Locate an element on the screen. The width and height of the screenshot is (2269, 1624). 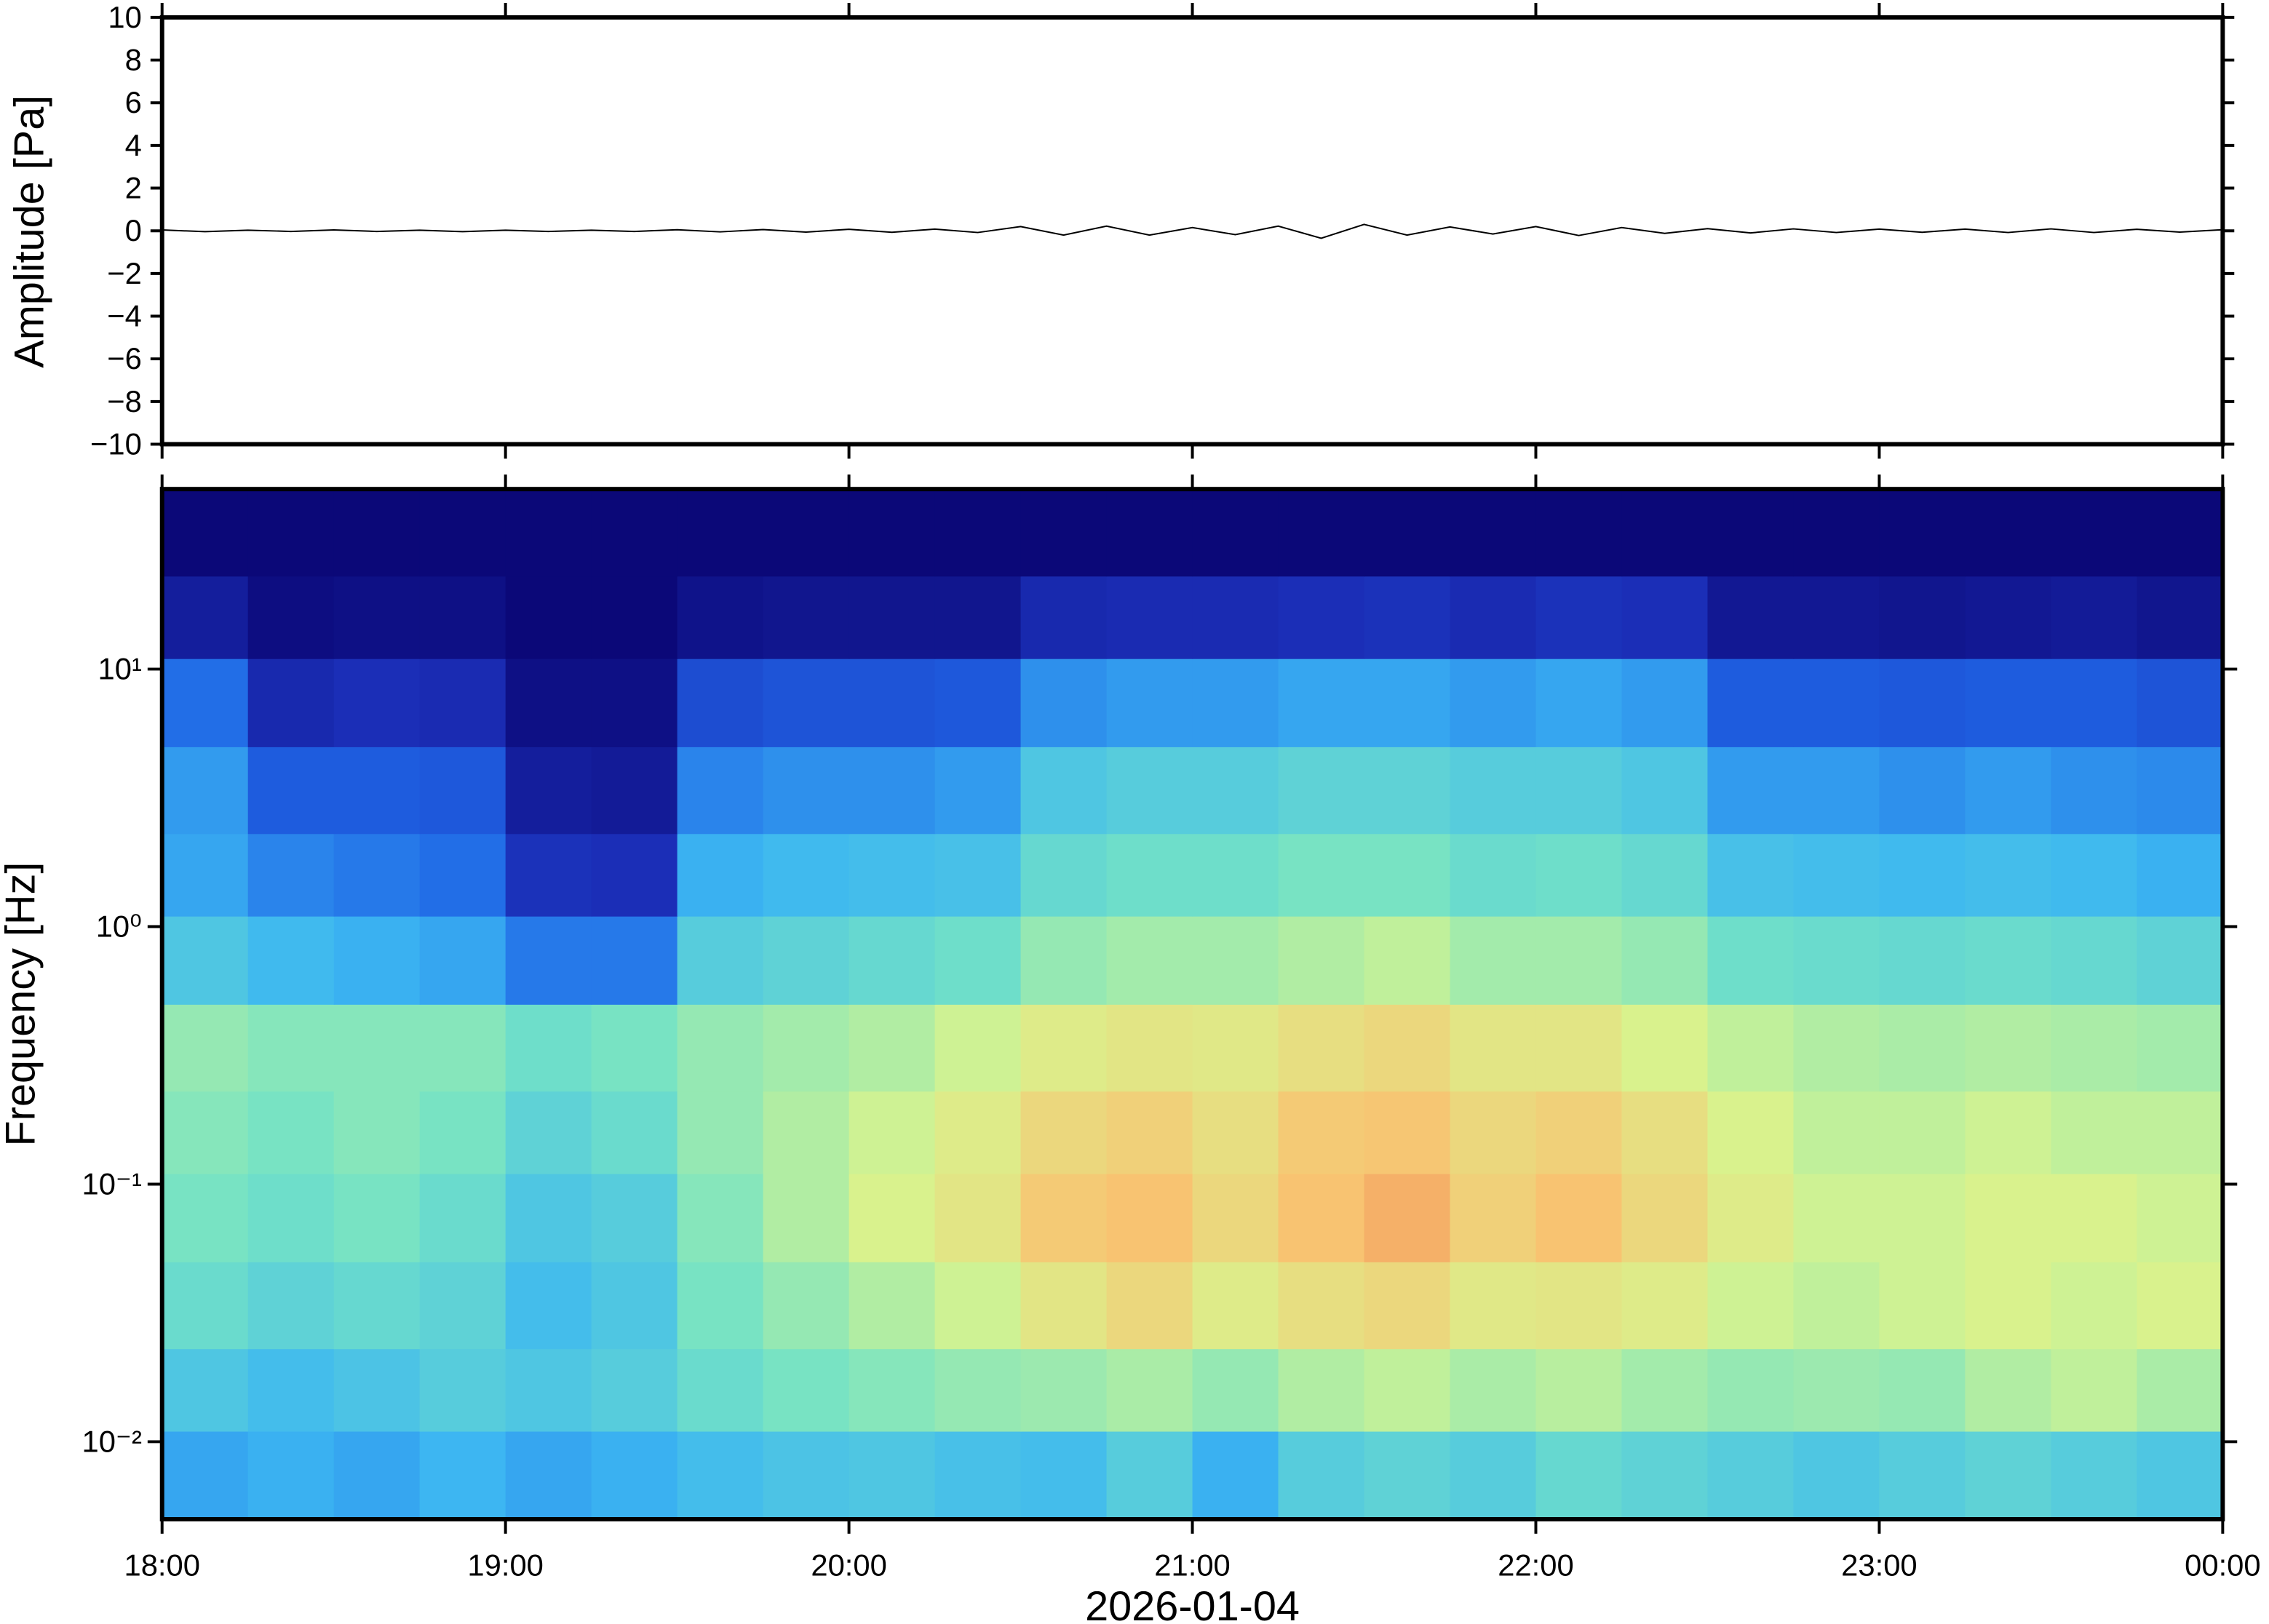
y-axis-label: Amplitude [Pa] is located at coordinates (30, 231).